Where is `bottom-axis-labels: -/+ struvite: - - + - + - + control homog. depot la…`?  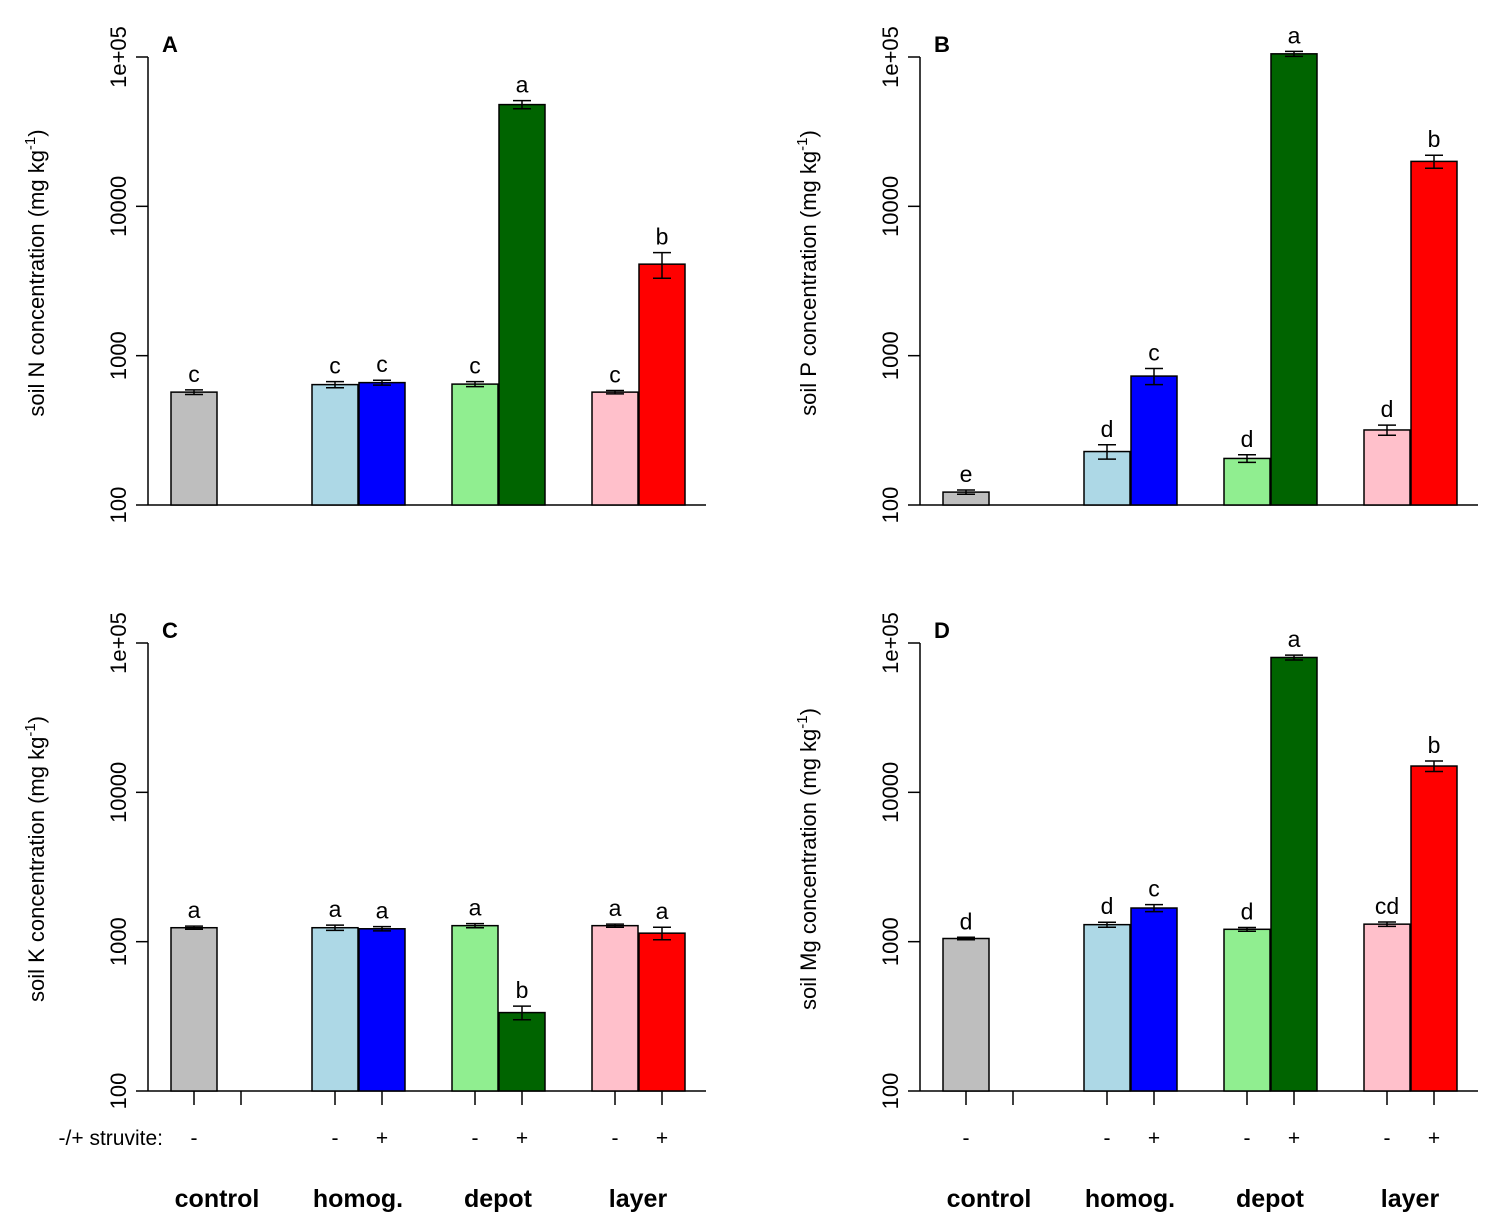
bottom-axis-labels: -/+ struvite: - - + - + - + control homog. depot la… is located at coordinates (749, 1152).